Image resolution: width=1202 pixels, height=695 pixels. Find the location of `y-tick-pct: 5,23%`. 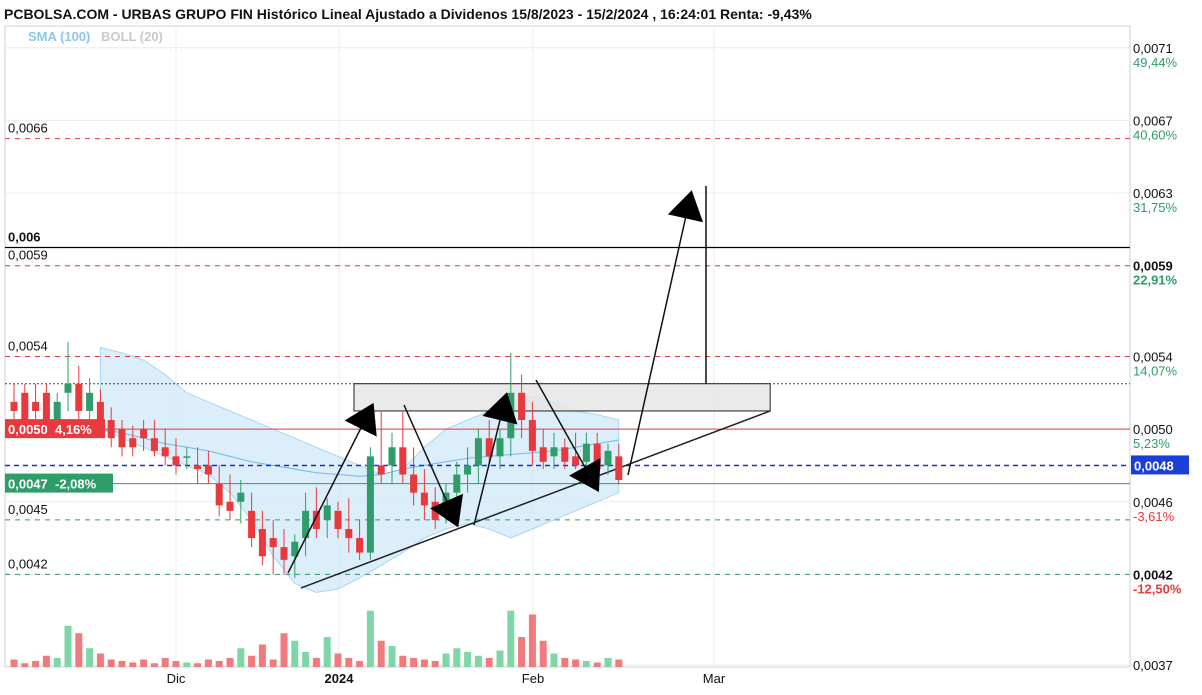

y-tick-pct: 5,23% is located at coordinates (1151, 443).